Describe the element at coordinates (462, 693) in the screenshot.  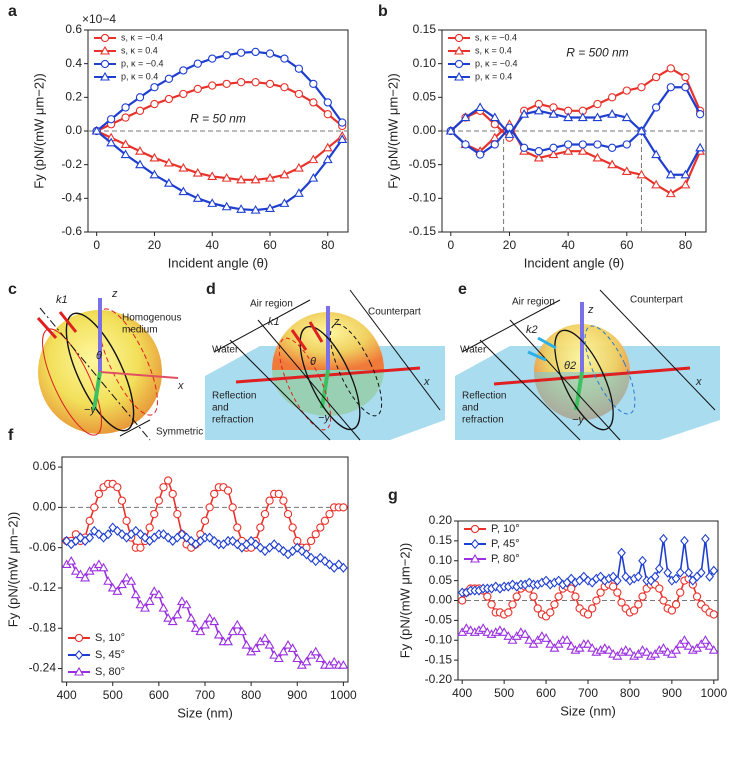
I see `x-tick-label: 400` at that location.